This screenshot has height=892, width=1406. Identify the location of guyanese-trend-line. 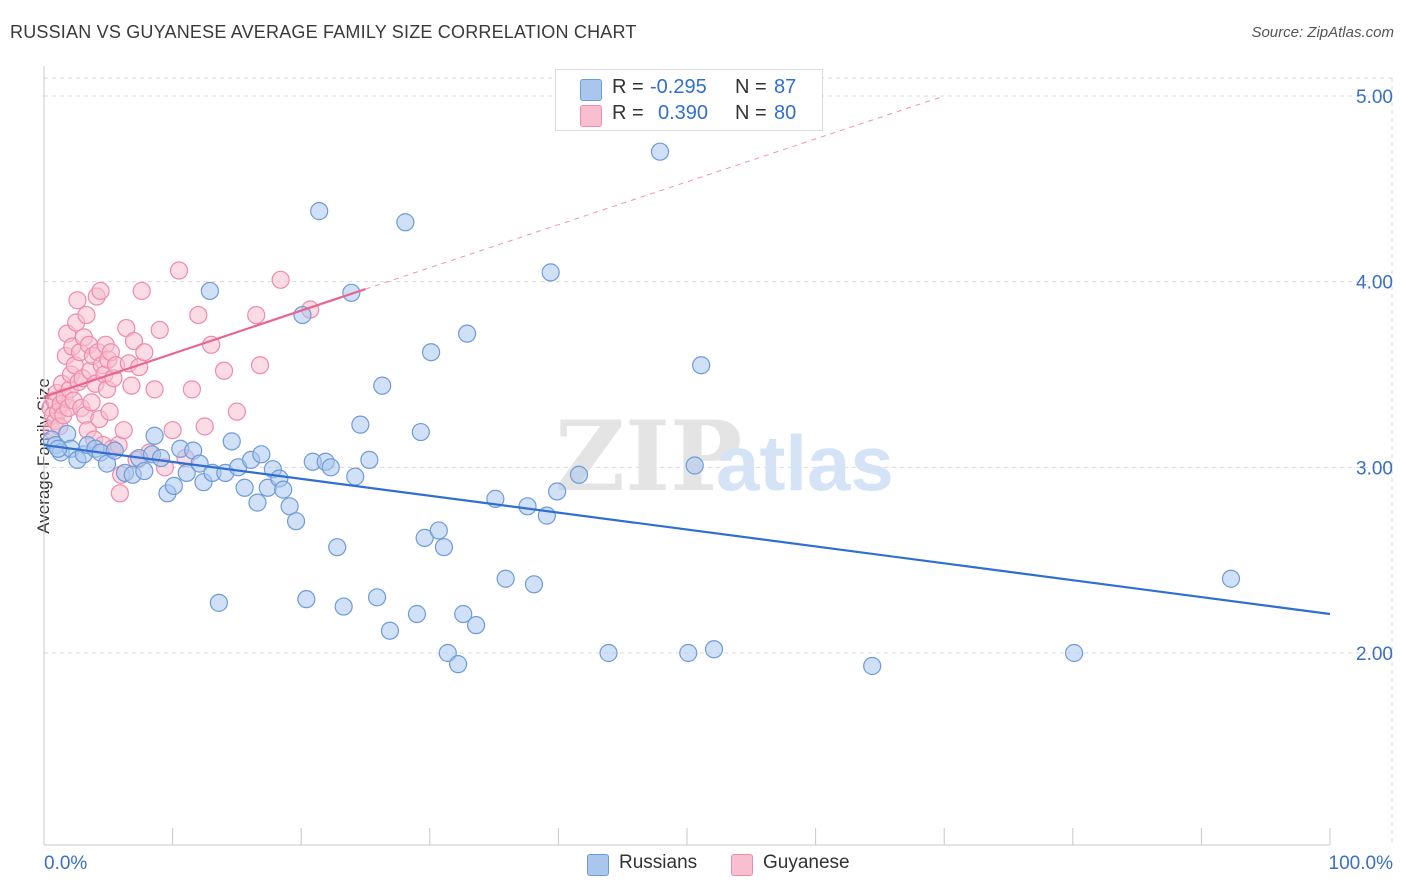
(204, 343).